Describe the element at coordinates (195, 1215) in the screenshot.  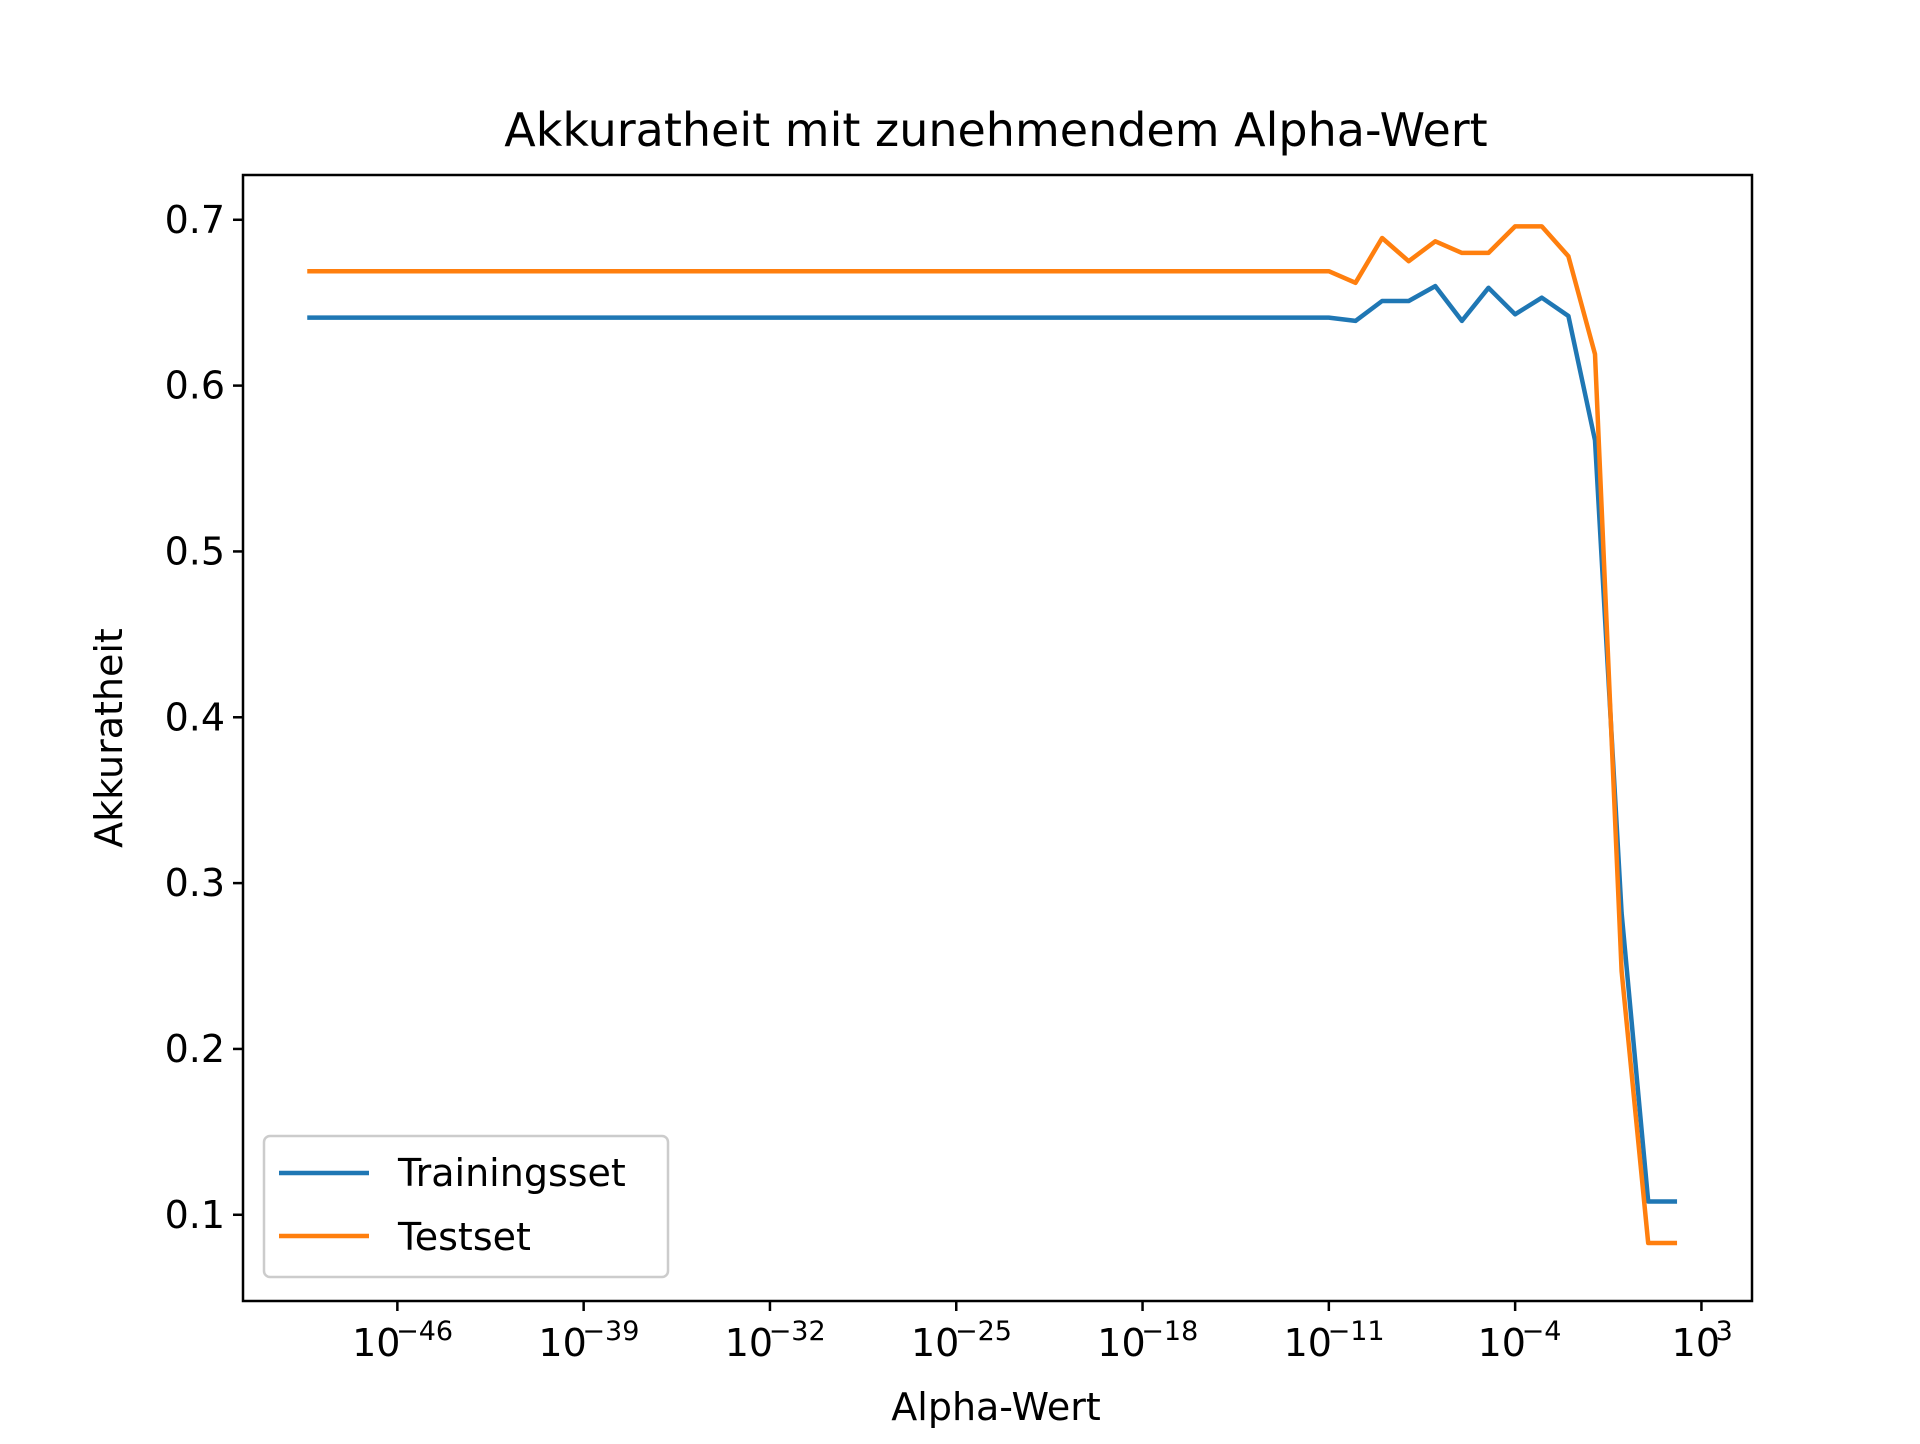
I see `y-tick-label: 0.1` at that location.